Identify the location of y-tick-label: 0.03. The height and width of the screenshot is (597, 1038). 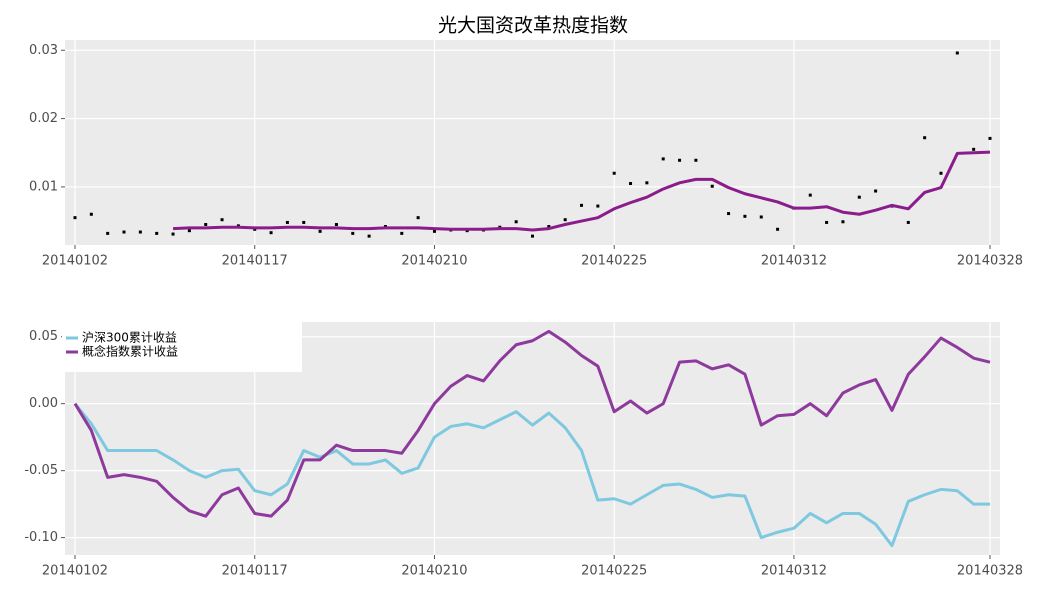
(43, 50).